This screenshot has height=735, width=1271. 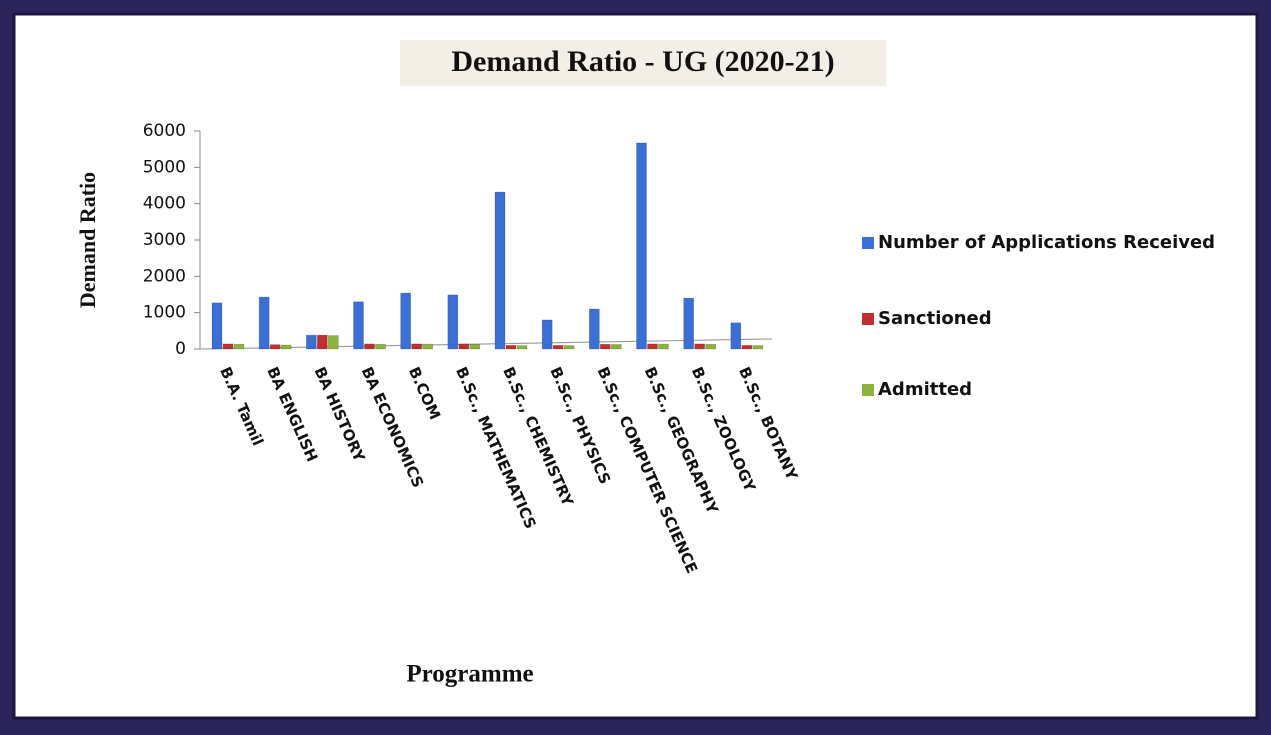 What do you see at coordinates (87, 240) in the screenshot?
I see `y-axis-label: Demand Ratio` at bounding box center [87, 240].